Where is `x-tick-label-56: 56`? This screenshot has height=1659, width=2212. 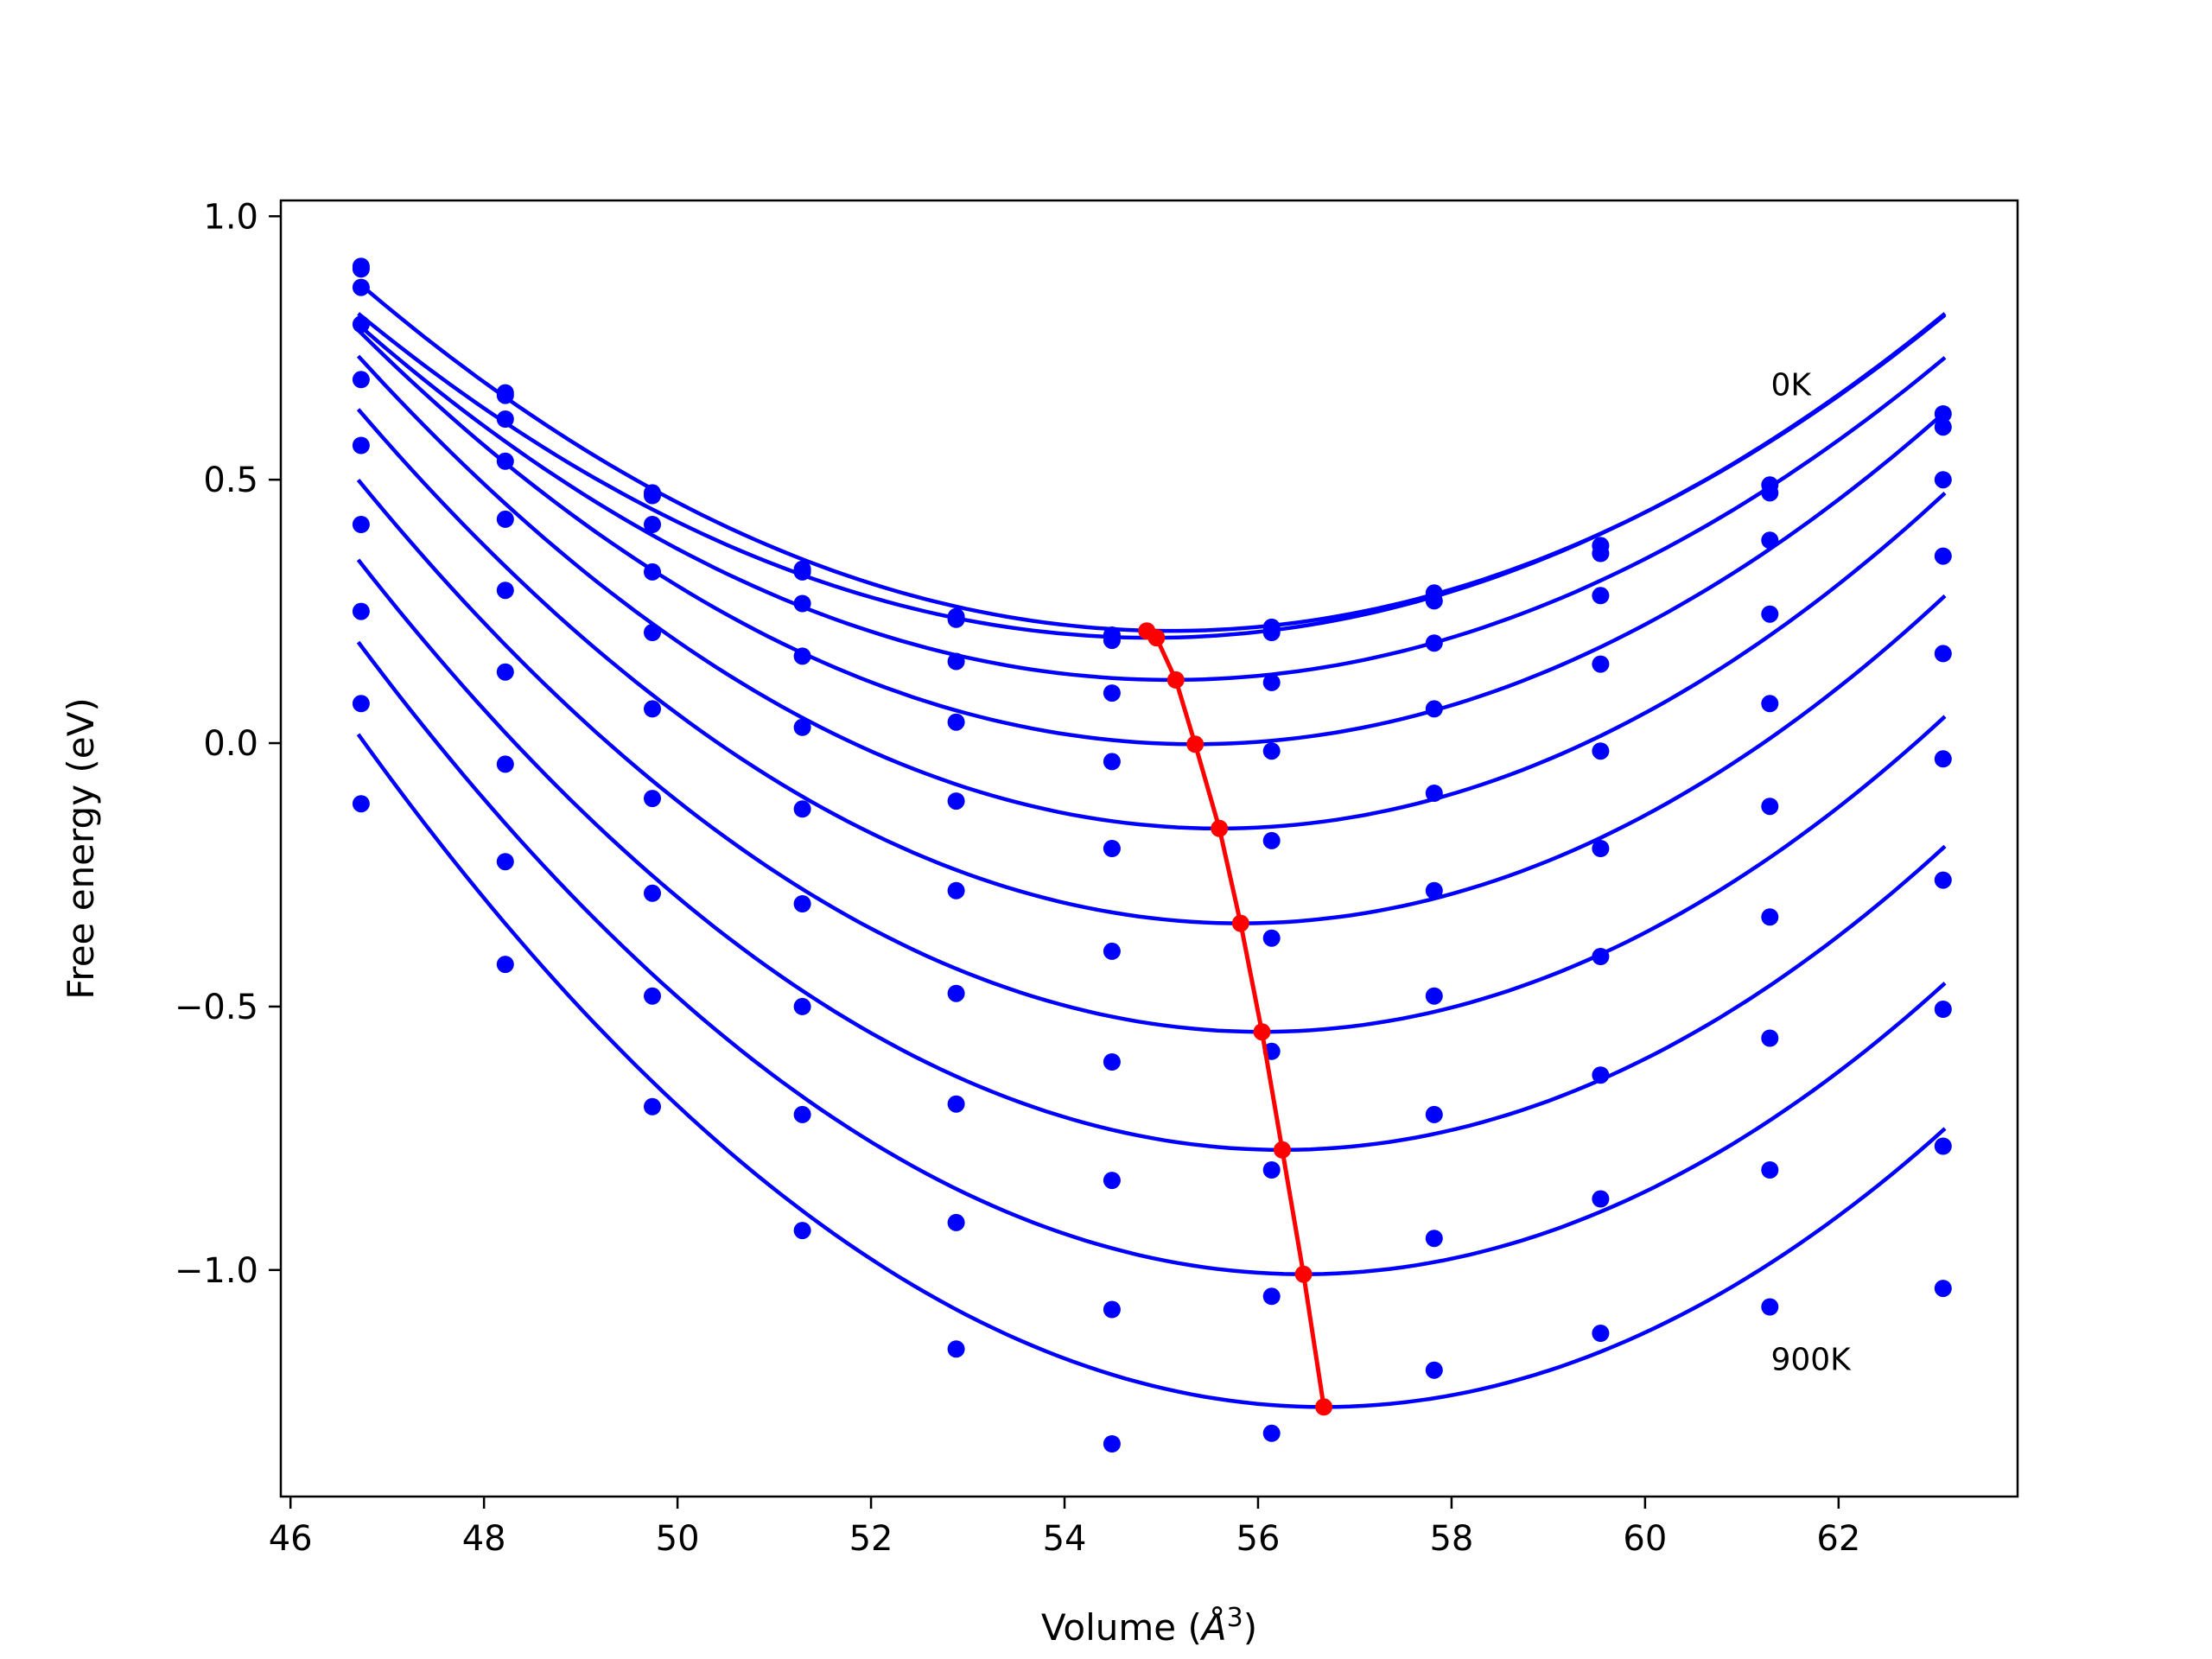 x-tick-label-56: 56 is located at coordinates (1258, 1539).